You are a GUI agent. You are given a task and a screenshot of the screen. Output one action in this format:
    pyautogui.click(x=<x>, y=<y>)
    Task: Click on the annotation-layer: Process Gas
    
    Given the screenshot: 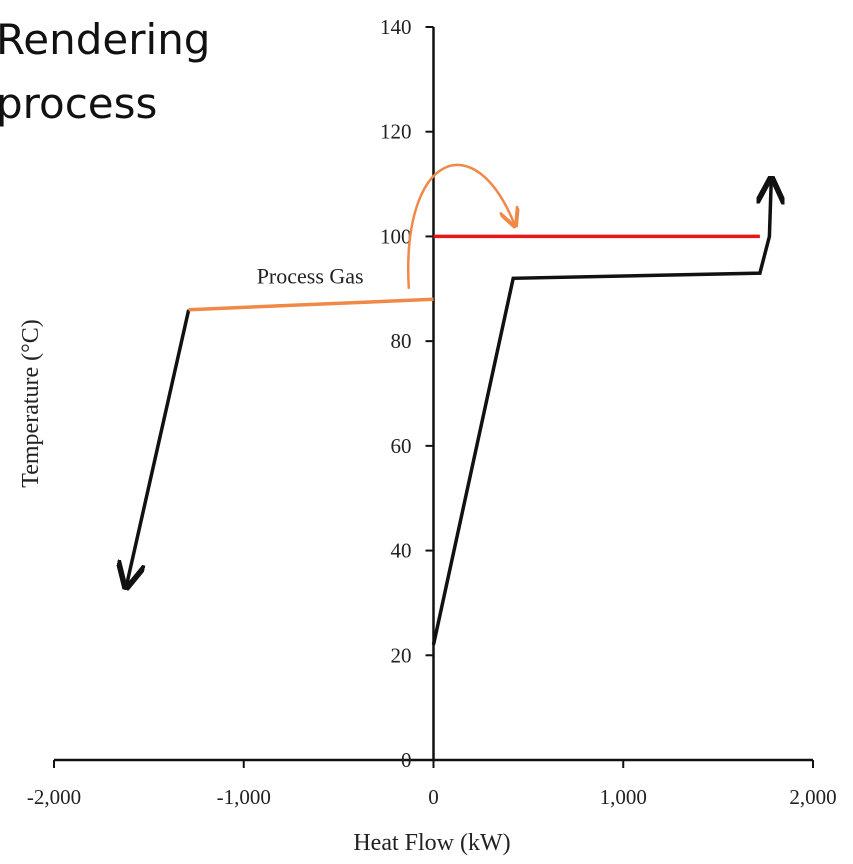 What is the action you would take?
    pyautogui.click(x=386, y=226)
    